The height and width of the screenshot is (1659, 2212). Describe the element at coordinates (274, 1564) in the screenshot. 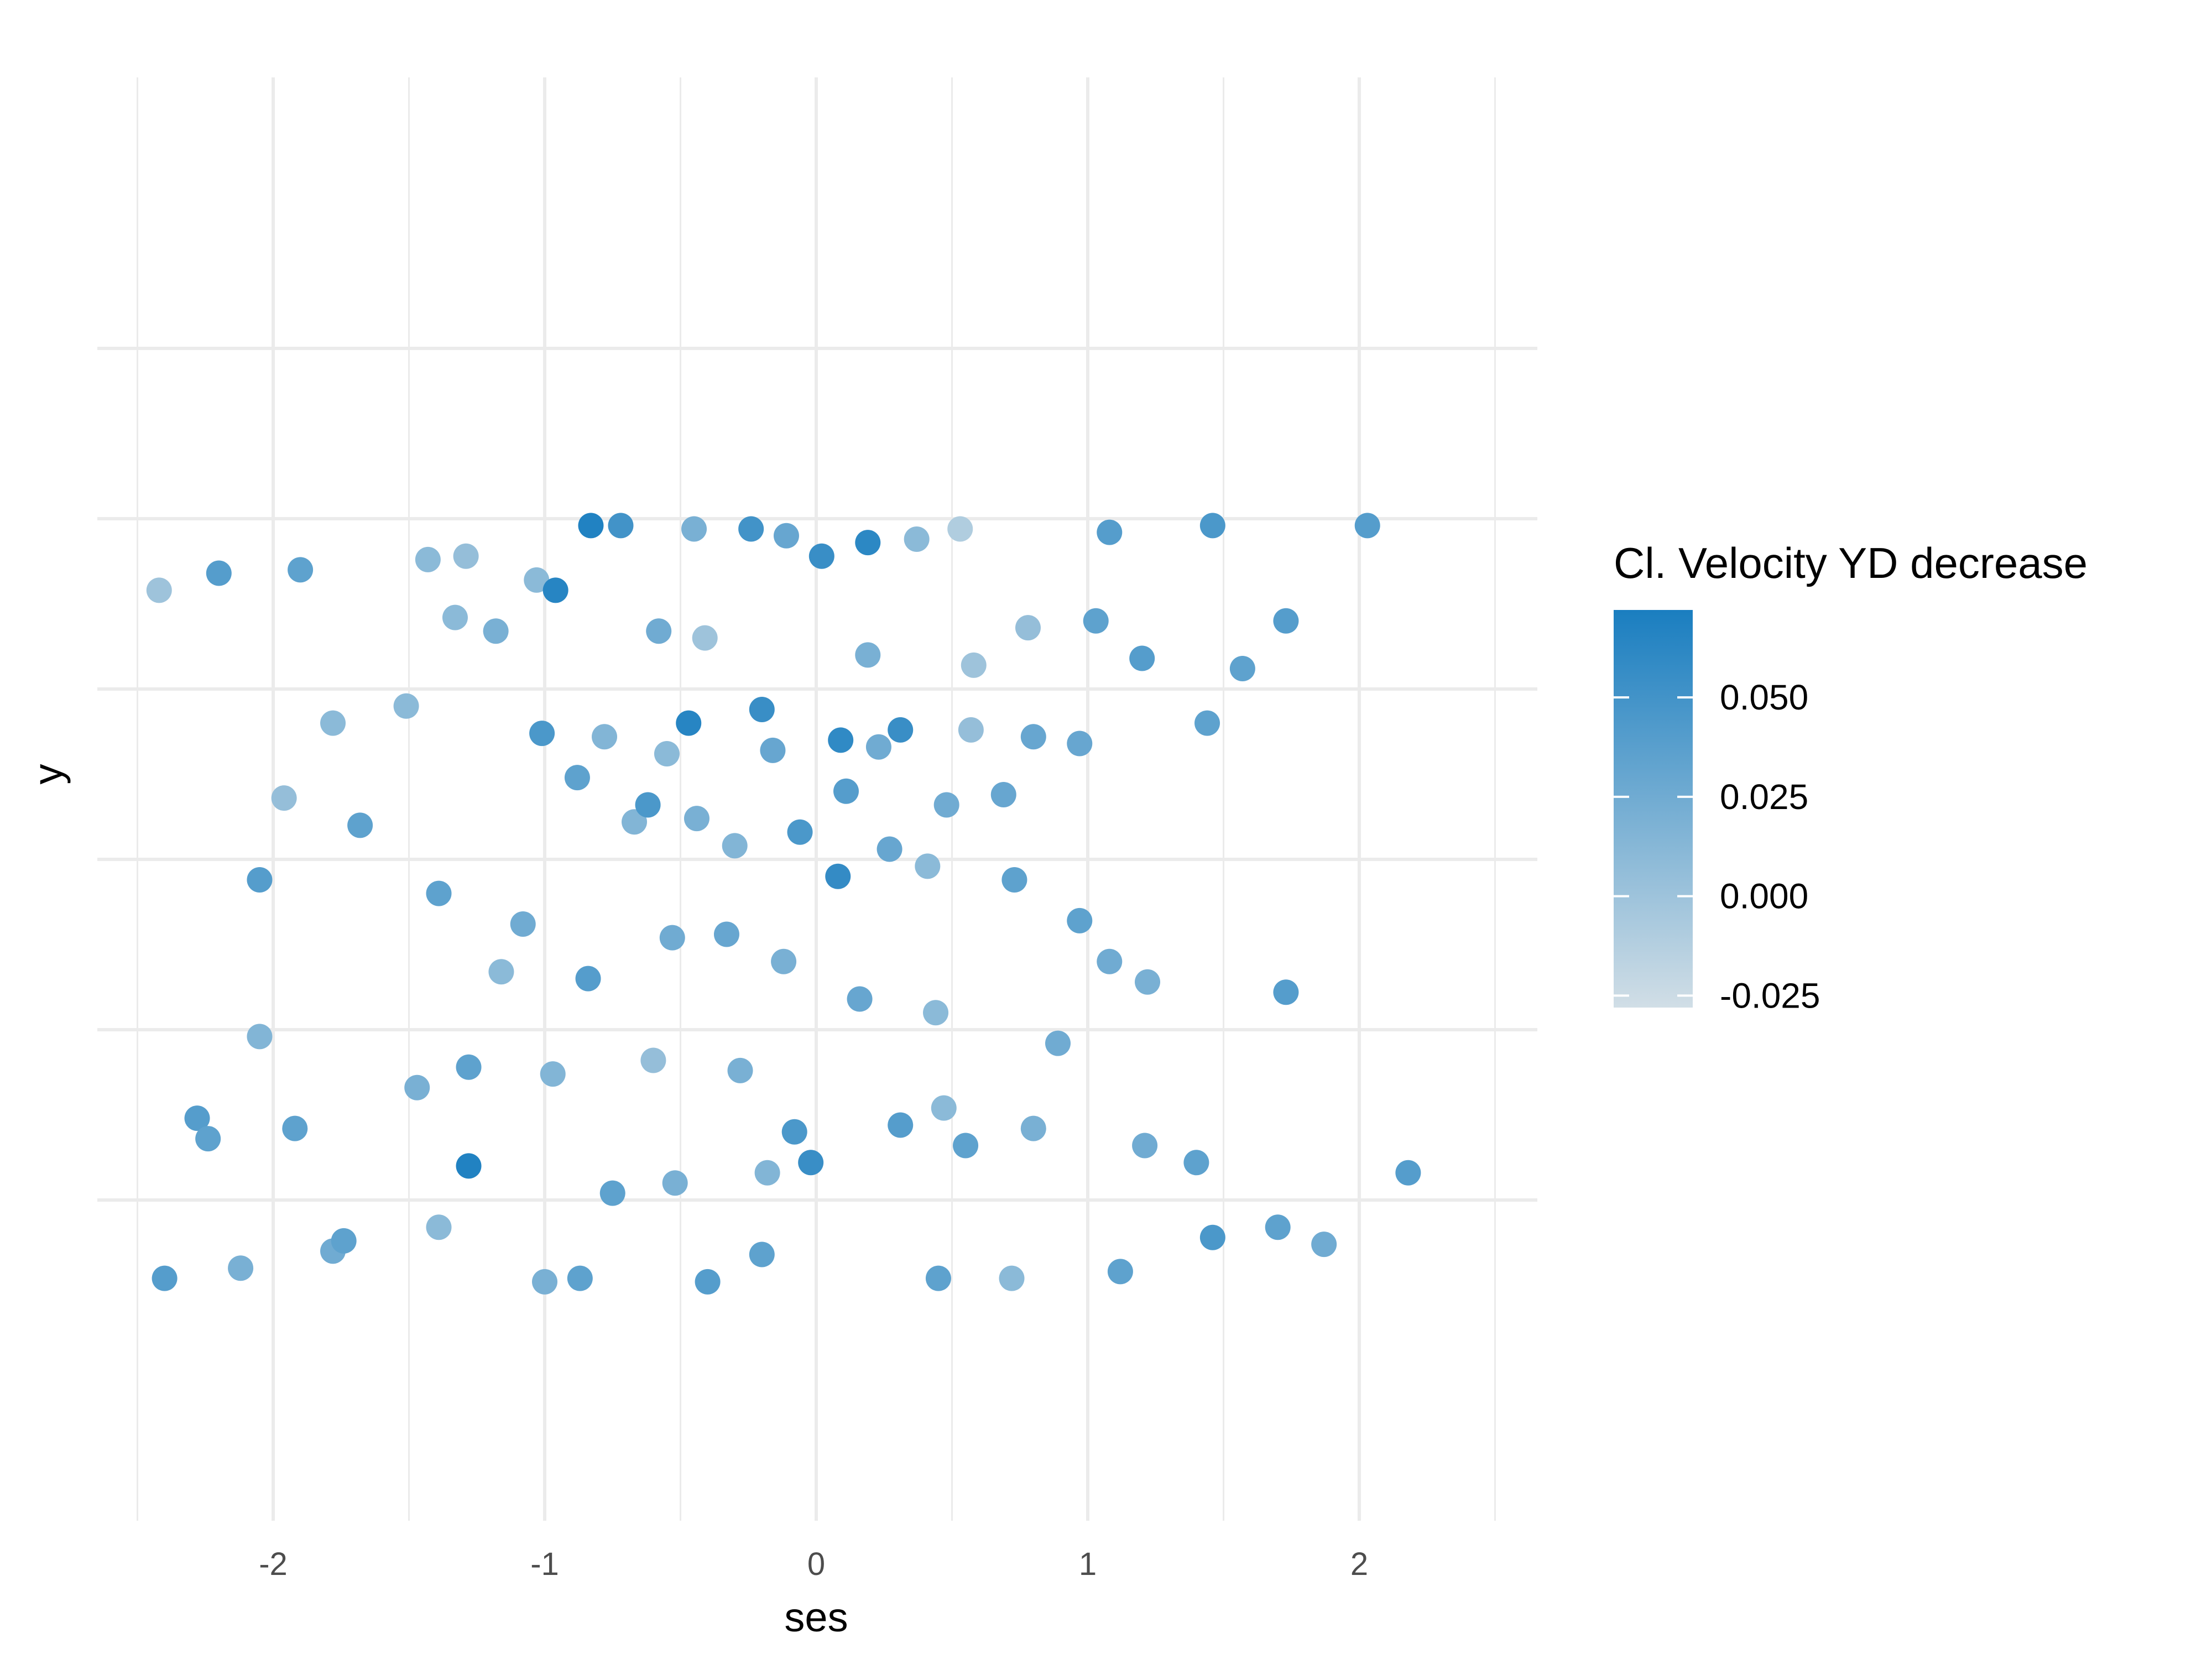

I see `x-tick-label: -2` at that location.